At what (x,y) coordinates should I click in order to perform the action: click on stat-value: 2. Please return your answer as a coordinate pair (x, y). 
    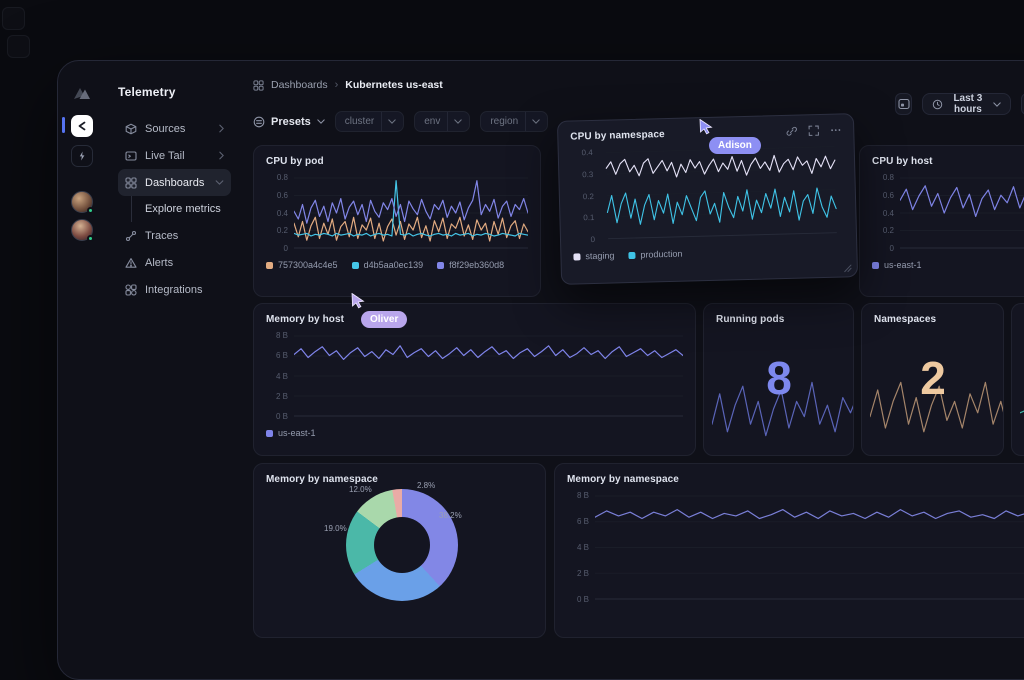
    Looking at the image, I should click on (933, 378).